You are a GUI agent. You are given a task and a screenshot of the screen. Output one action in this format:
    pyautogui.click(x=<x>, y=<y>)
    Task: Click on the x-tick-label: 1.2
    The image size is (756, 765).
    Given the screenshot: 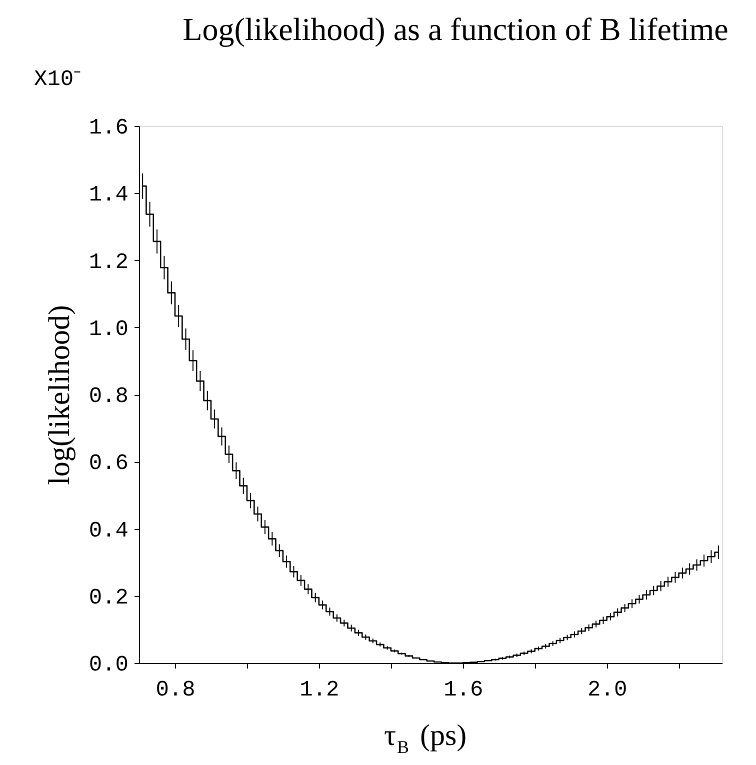 What is the action you would take?
    pyautogui.click(x=320, y=690)
    